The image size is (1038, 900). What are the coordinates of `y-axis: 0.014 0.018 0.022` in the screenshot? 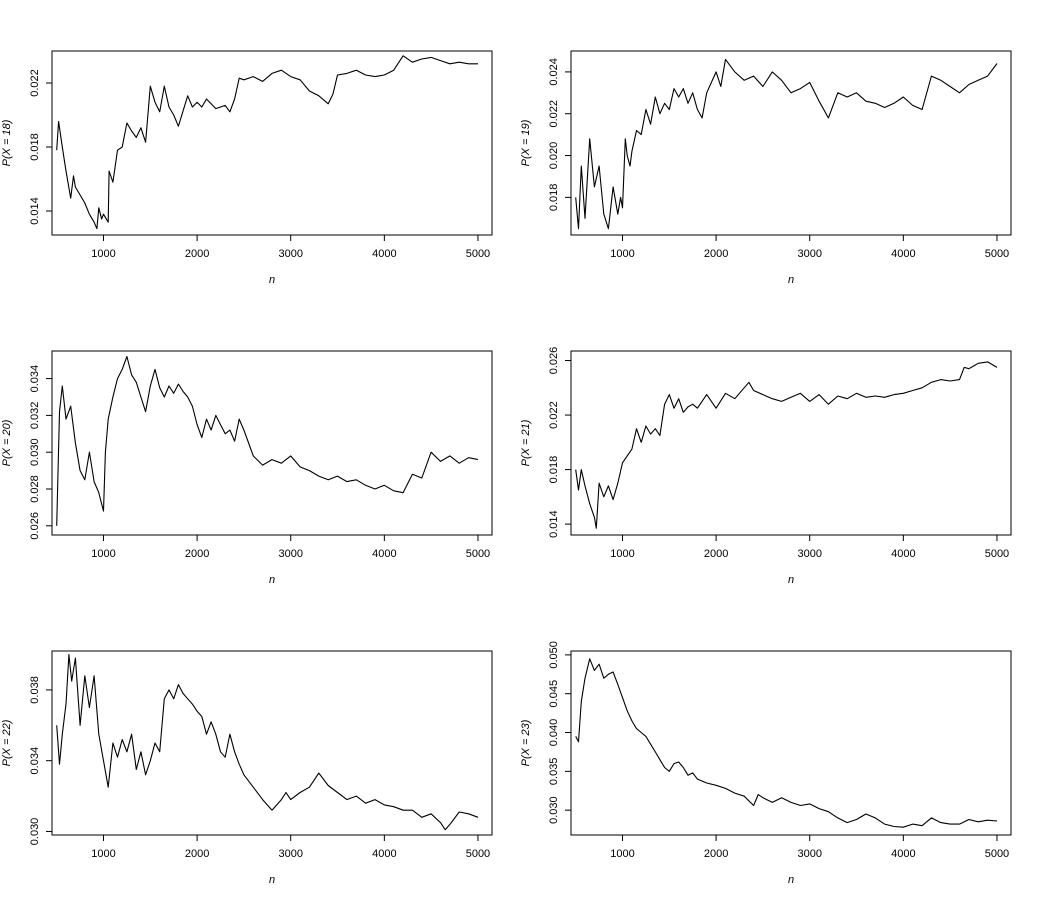 It's located at (40, 147).